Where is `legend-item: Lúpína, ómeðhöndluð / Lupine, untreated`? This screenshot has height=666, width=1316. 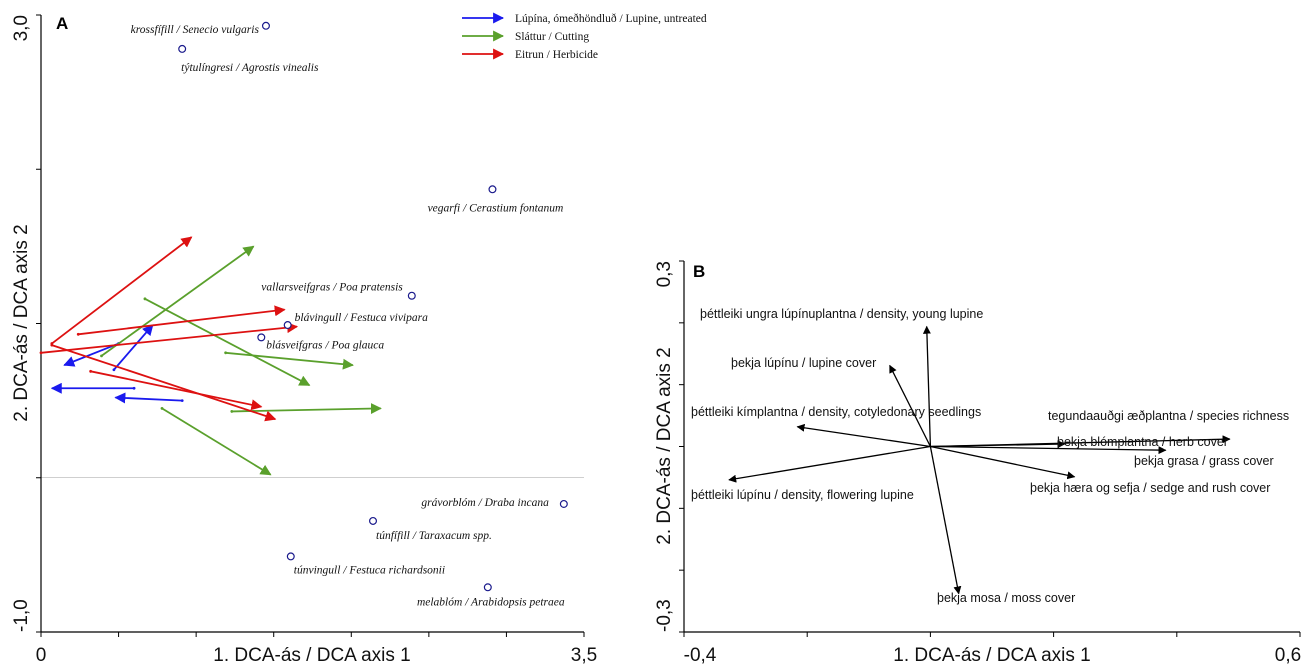 legend-item: Lúpína, ómeðhöndluð / Lupine, untreated is located at coordinates (584, 18).